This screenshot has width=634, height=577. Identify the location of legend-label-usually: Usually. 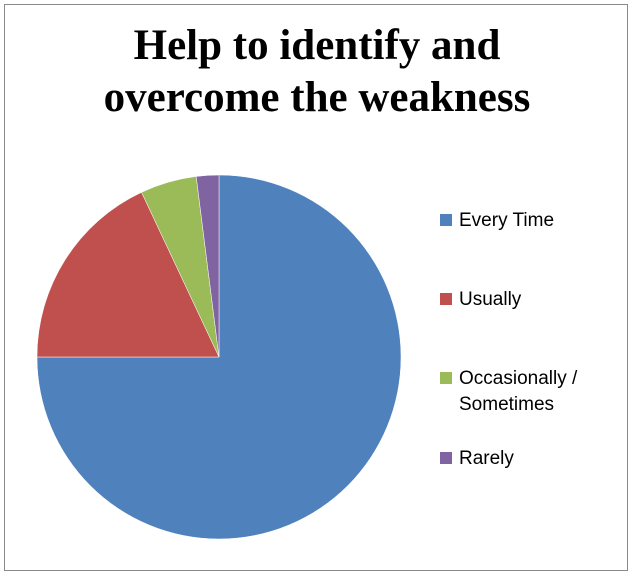
(490, 299).